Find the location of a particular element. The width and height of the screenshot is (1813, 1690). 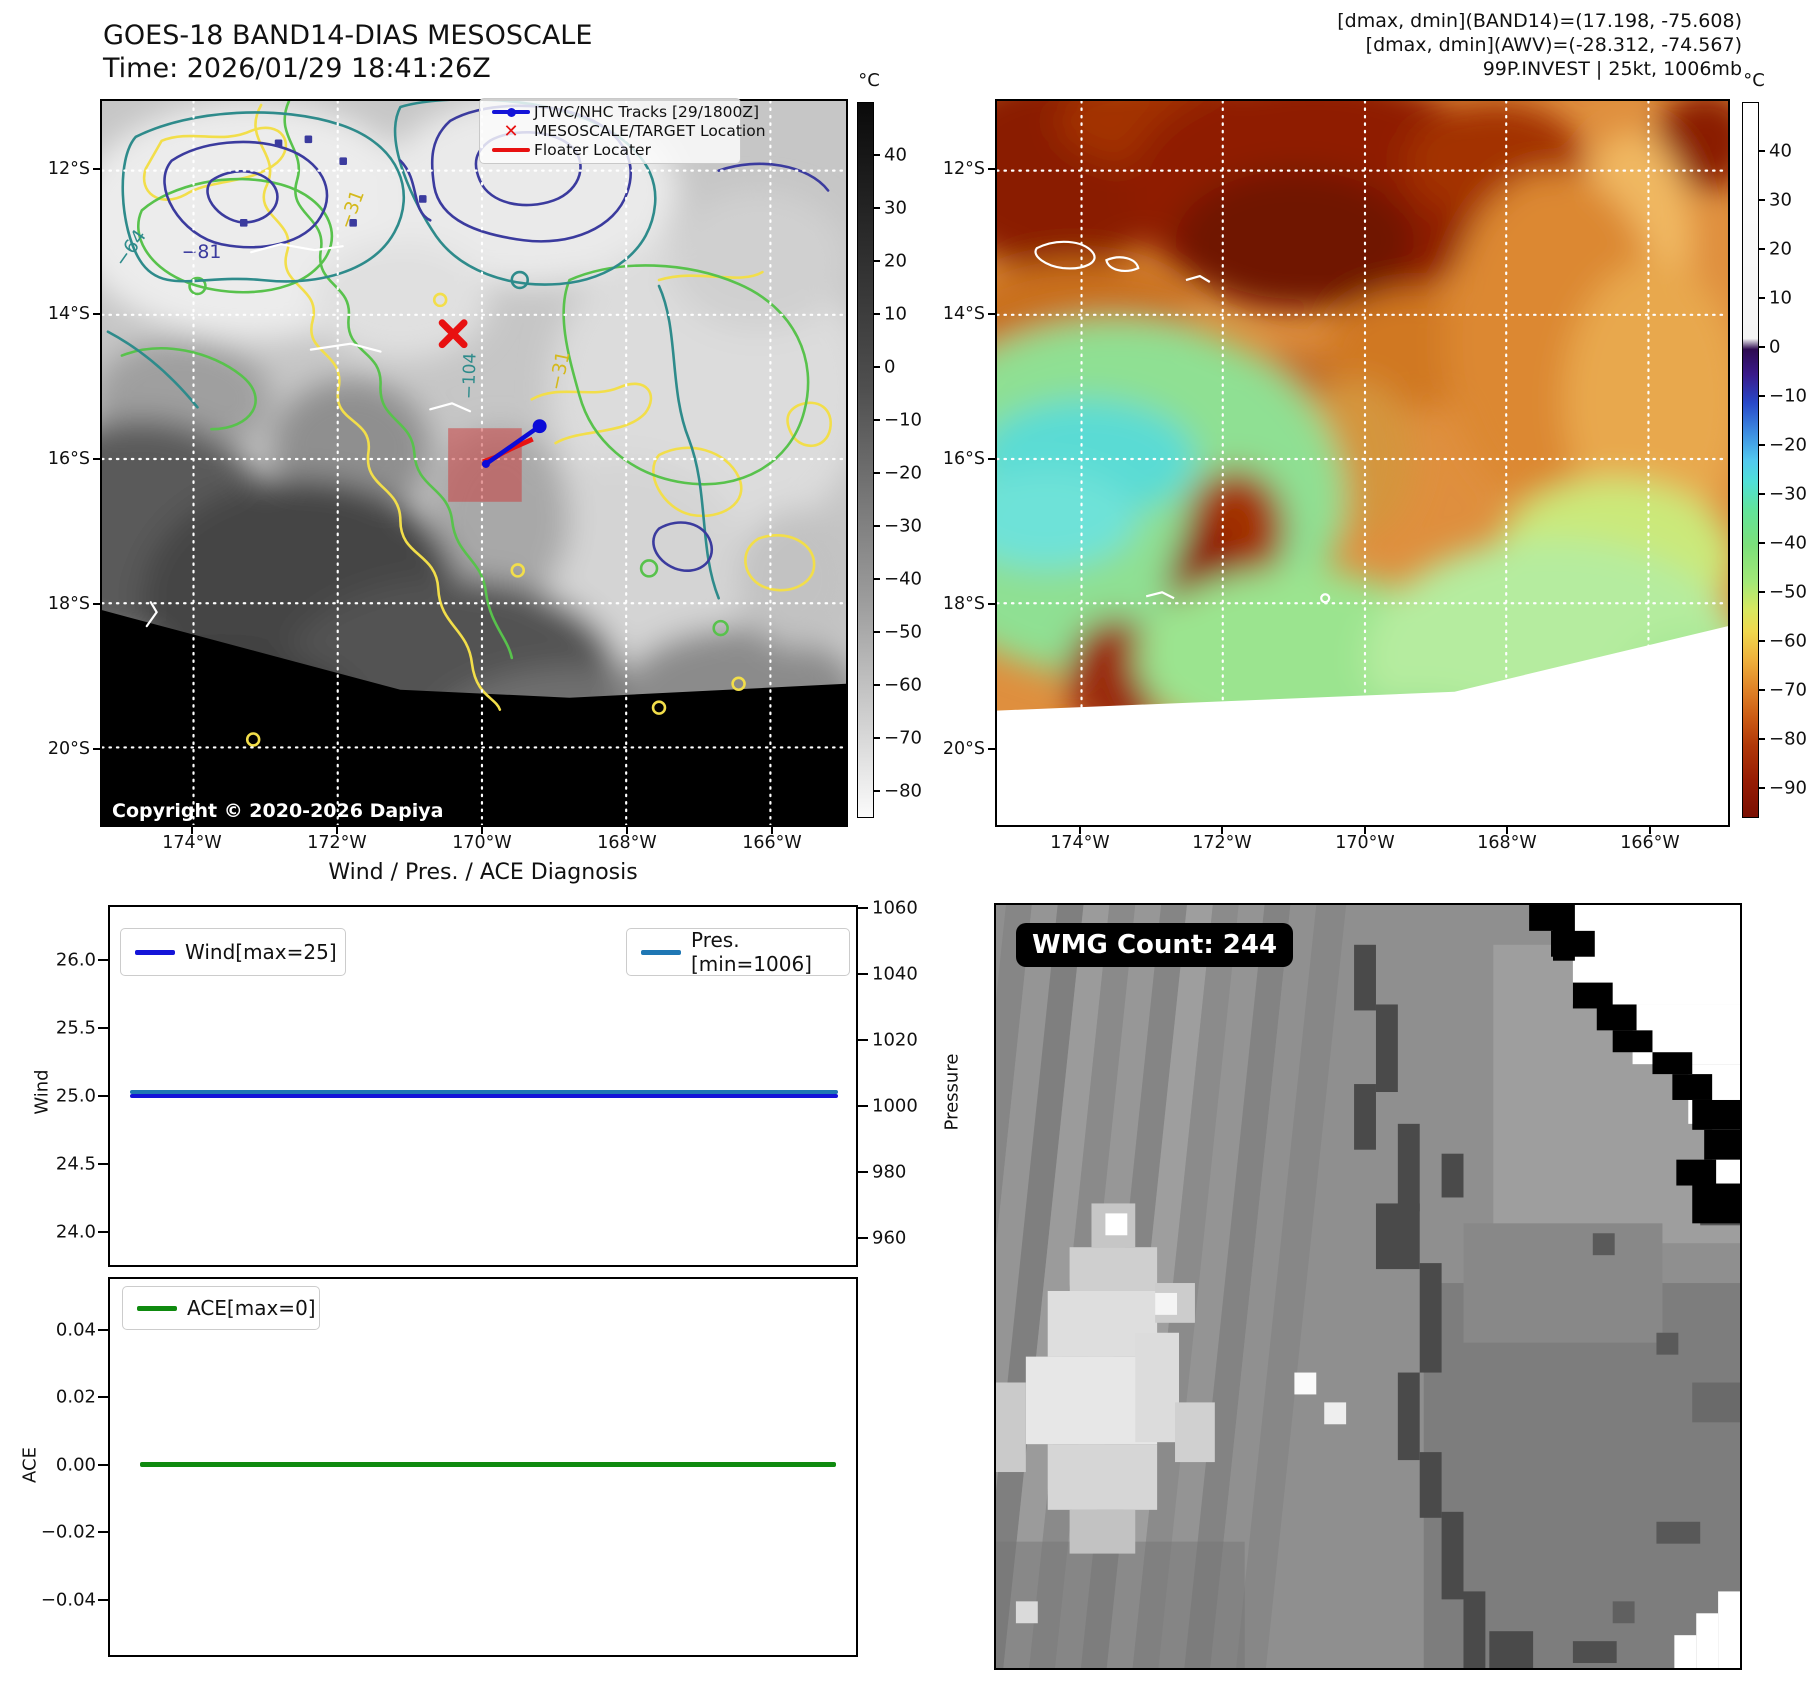

tick-label: −10 is located at coordinates (1788, 396).